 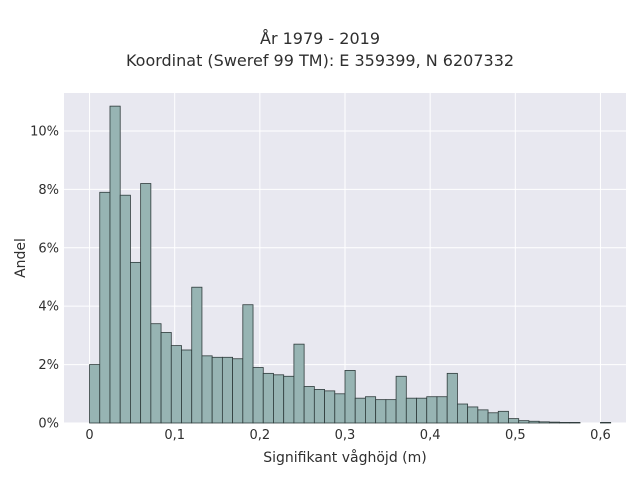 What do you see at coordinates (48, 190) in the screenshot?
I see `y-tick-label: 8%` at bounding box center [48, 190].